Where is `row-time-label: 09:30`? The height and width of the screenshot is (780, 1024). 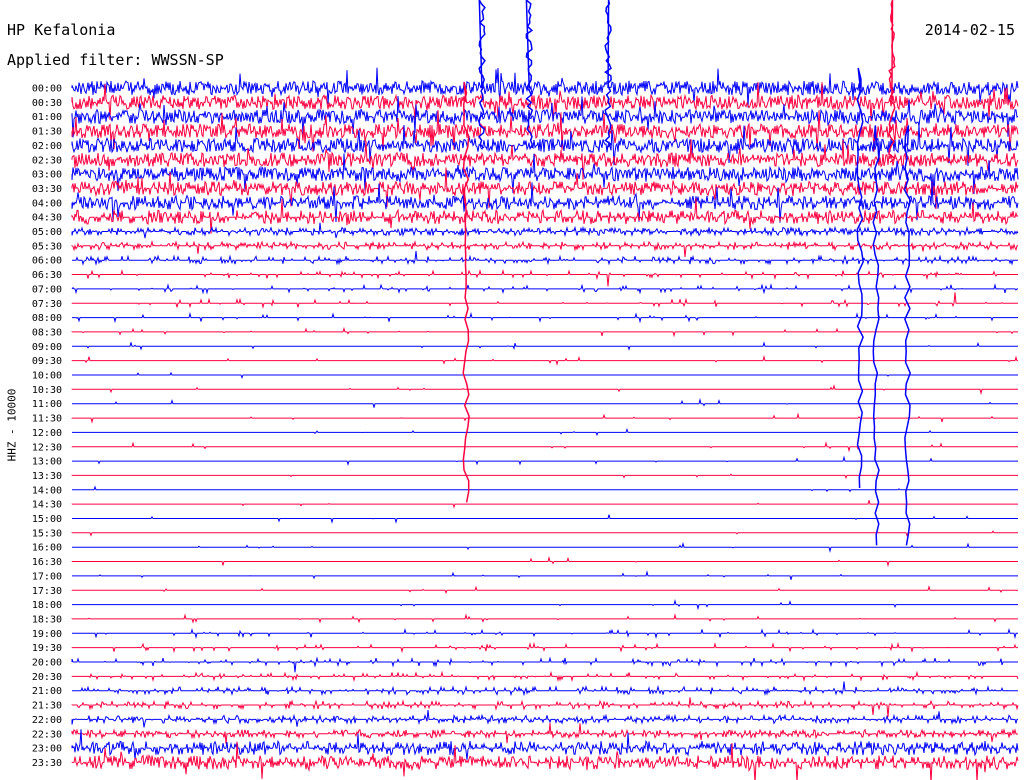
row-time-label: 09:30 is located at coordinates (47, 361).